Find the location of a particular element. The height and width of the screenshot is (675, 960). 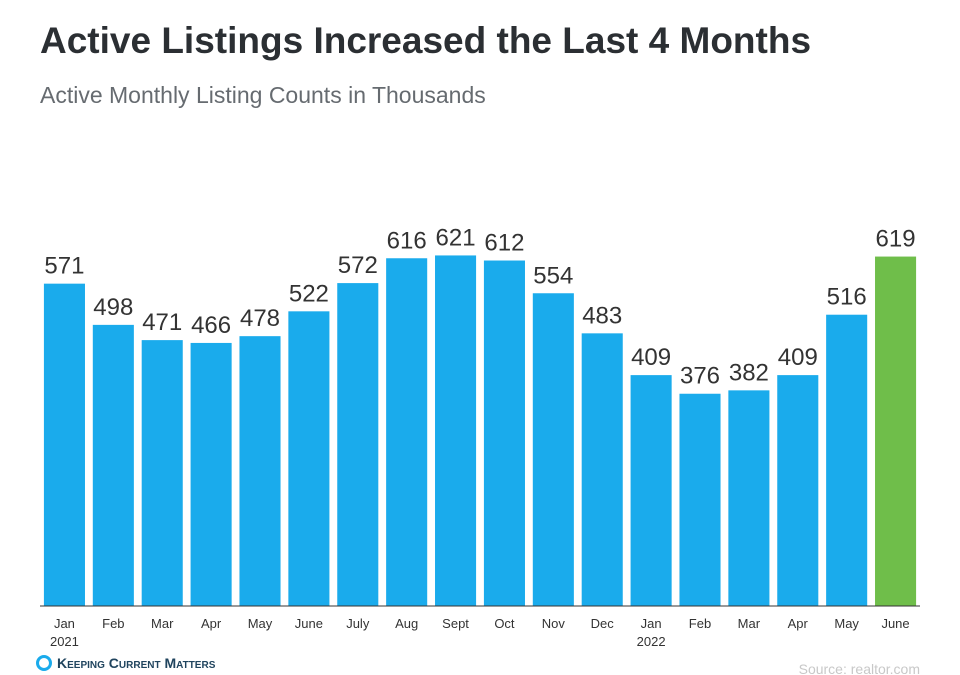

x-tick-label: Sept is located at coordinates (455, 623).